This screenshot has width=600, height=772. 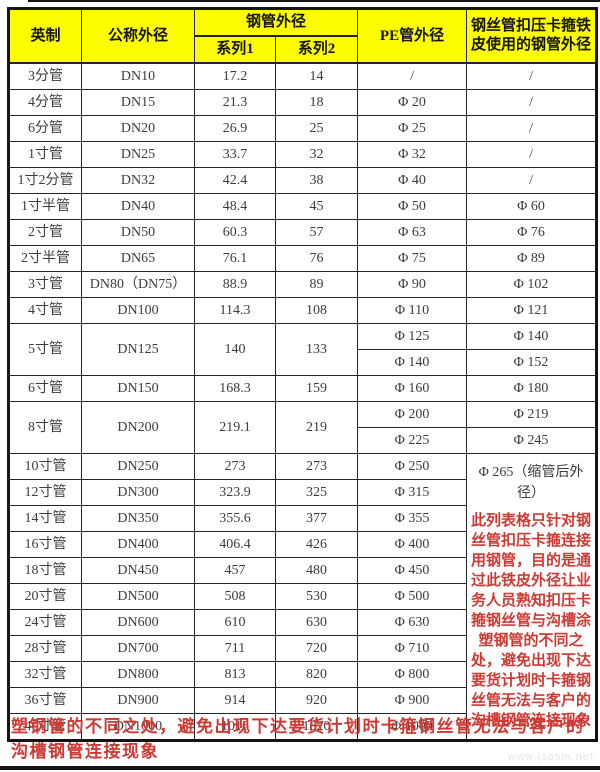 What do you see at coordinates (235, 284) in the screenshot?
I see `series1-cell: 88.9` at bounding box center [235, 284].